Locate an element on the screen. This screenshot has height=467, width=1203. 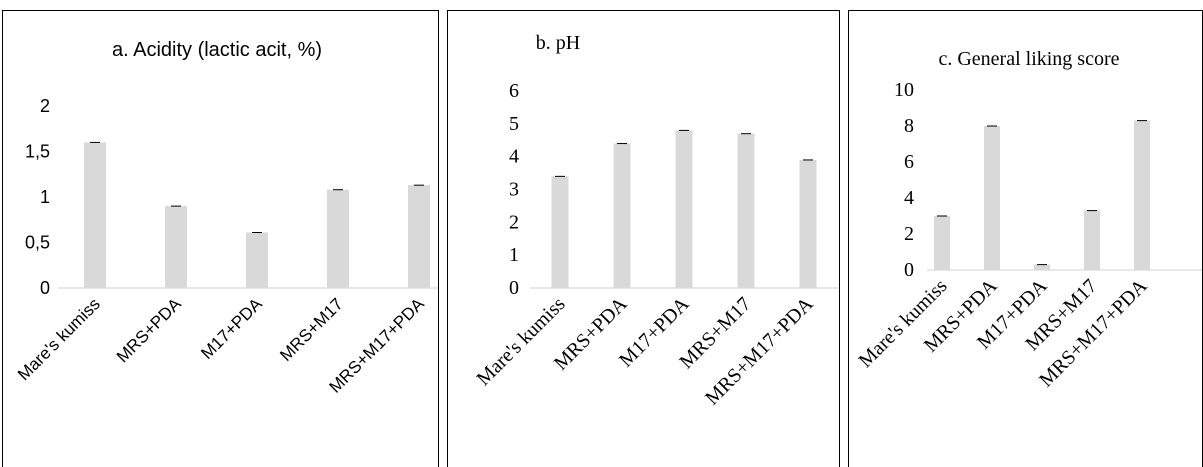
y-tick-label: 0,5 is located at coordinates (37, 243).